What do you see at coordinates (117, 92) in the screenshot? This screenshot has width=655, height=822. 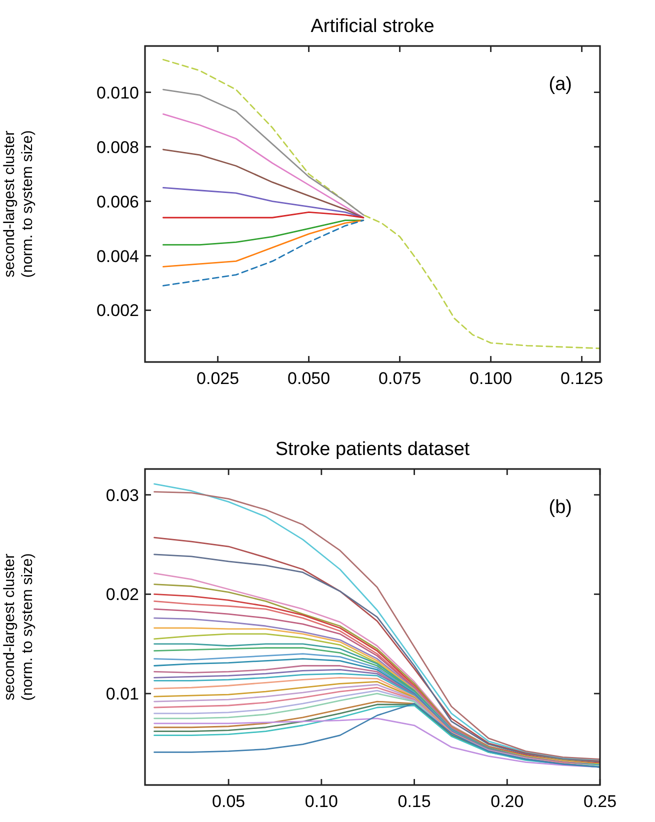 I see `y-tick-label: 0.010` at bounding box center [117, 92].